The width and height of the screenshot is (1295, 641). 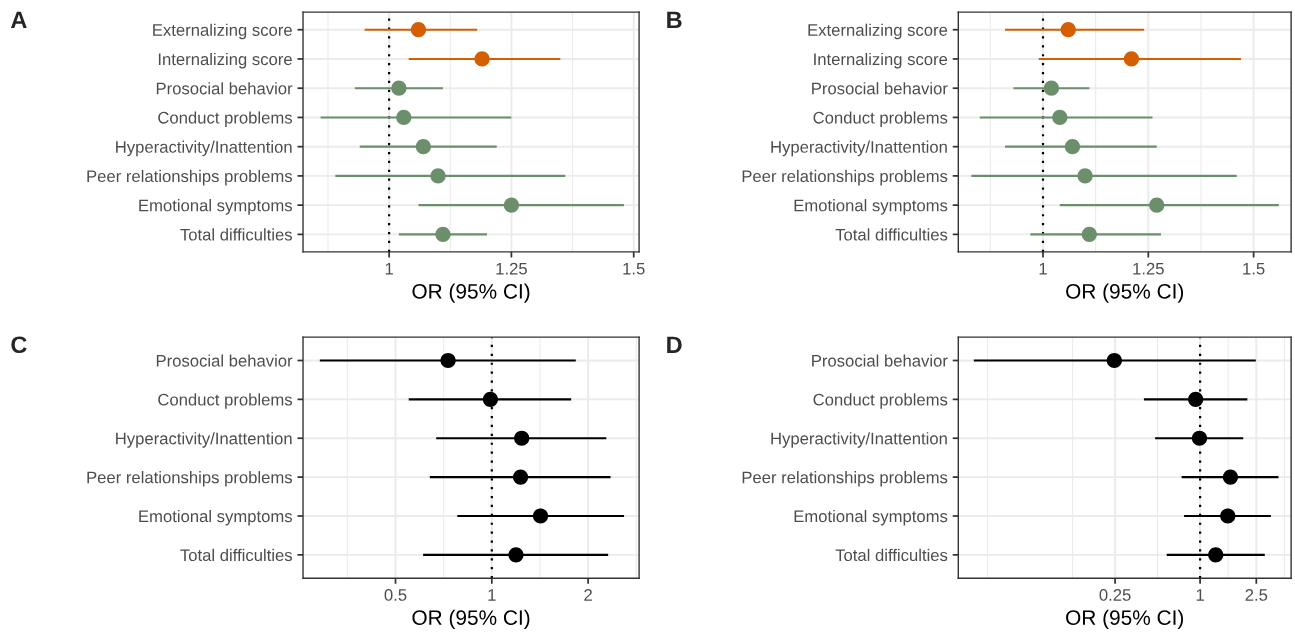 What do you see at coordinates (1115, 595) in the screenshot?
I see `x-tick-label: 0.25` at bounding box center [1115, 595].